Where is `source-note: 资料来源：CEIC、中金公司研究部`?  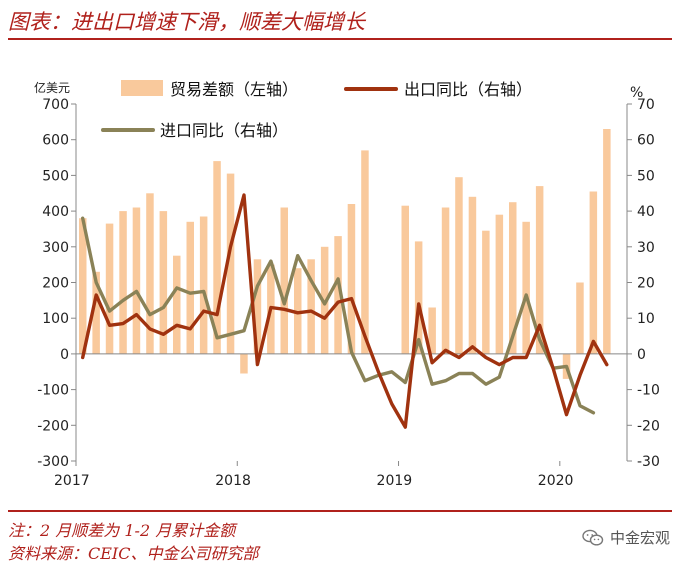 source-note: 资料来源：CEIC、中金公司研究部 is located at coordinates (133, 553).